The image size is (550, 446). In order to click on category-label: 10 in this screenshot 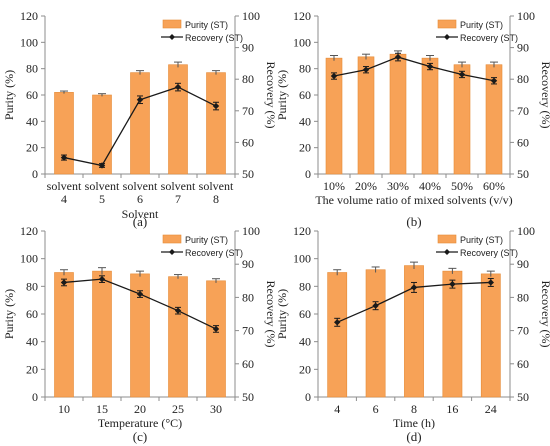, I will do `click(64, 409)`.